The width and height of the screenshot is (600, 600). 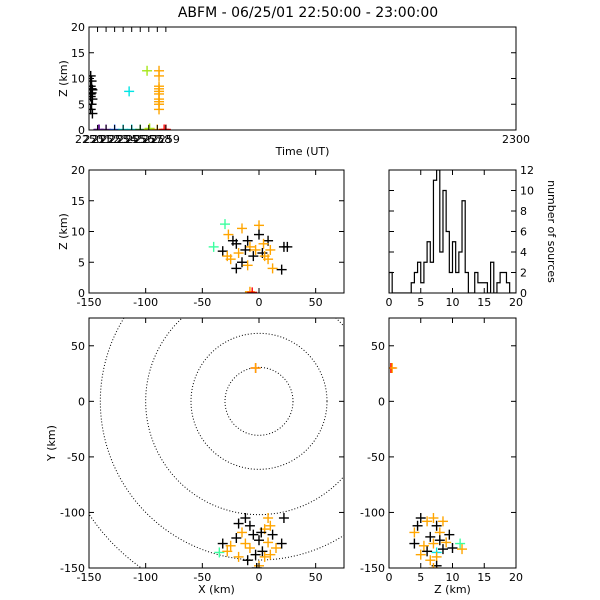 What do you see at coordinates (81, 262) in the screenshot?
I see `y-tick-label: 5` at bounding box center [81, 262].